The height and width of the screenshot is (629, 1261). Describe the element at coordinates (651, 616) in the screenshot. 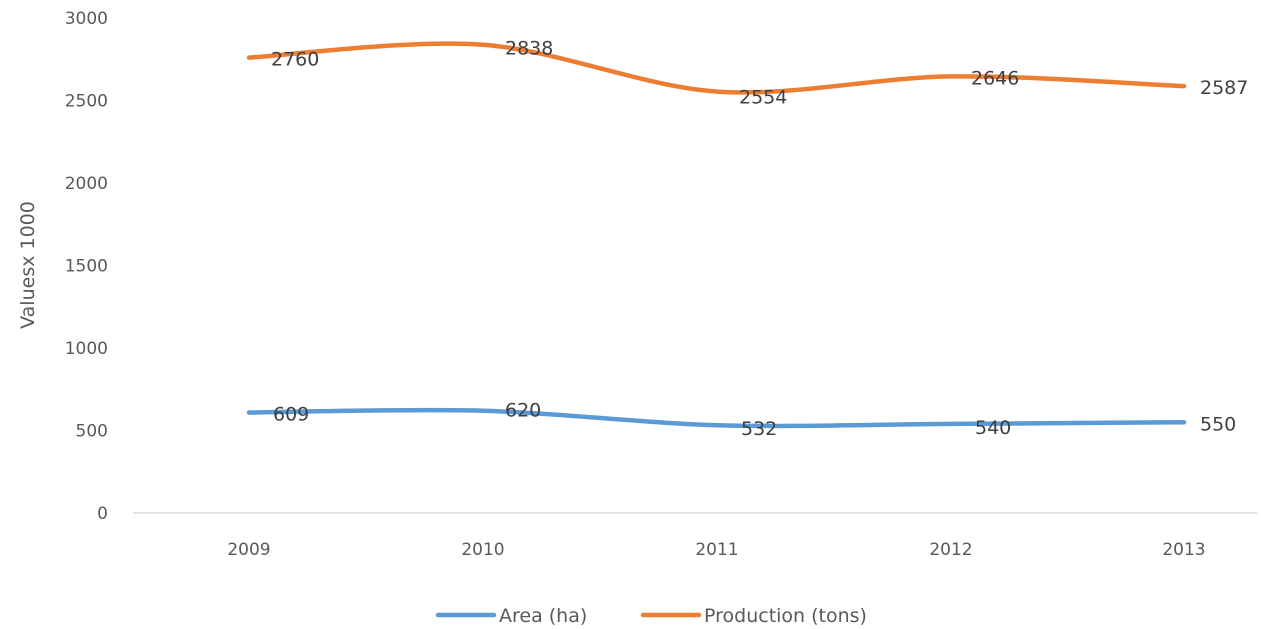

I see `legend: Area (ha) Production (tons)` at that location.